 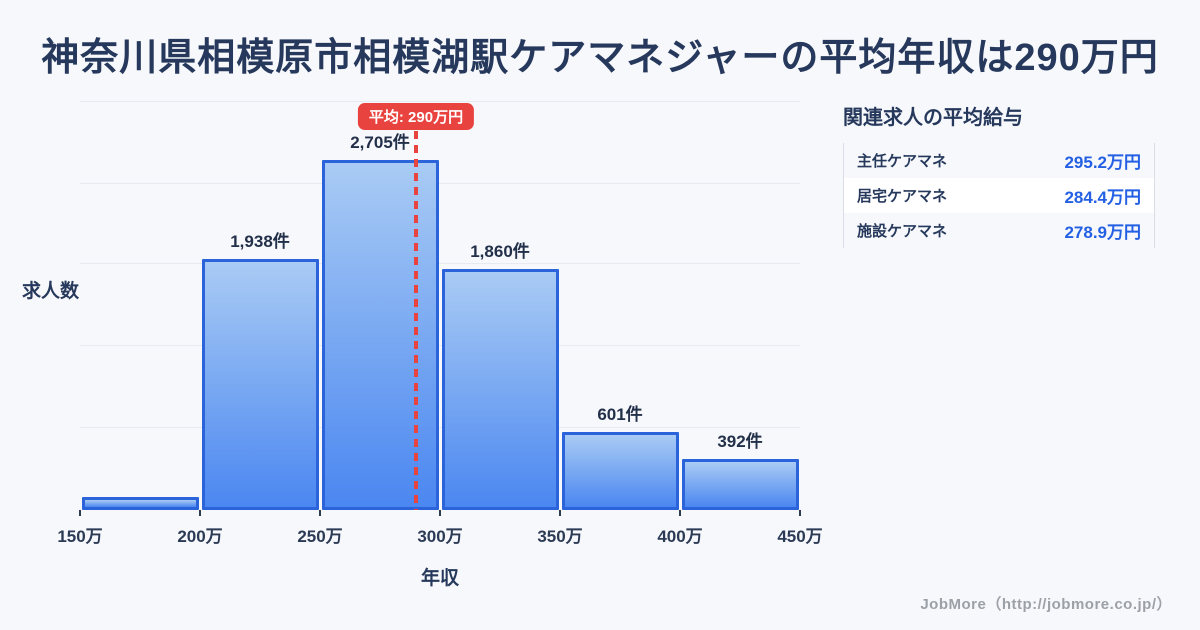 I want to click on average-badge: 平均: 290万円, so click(x=416, y=116).